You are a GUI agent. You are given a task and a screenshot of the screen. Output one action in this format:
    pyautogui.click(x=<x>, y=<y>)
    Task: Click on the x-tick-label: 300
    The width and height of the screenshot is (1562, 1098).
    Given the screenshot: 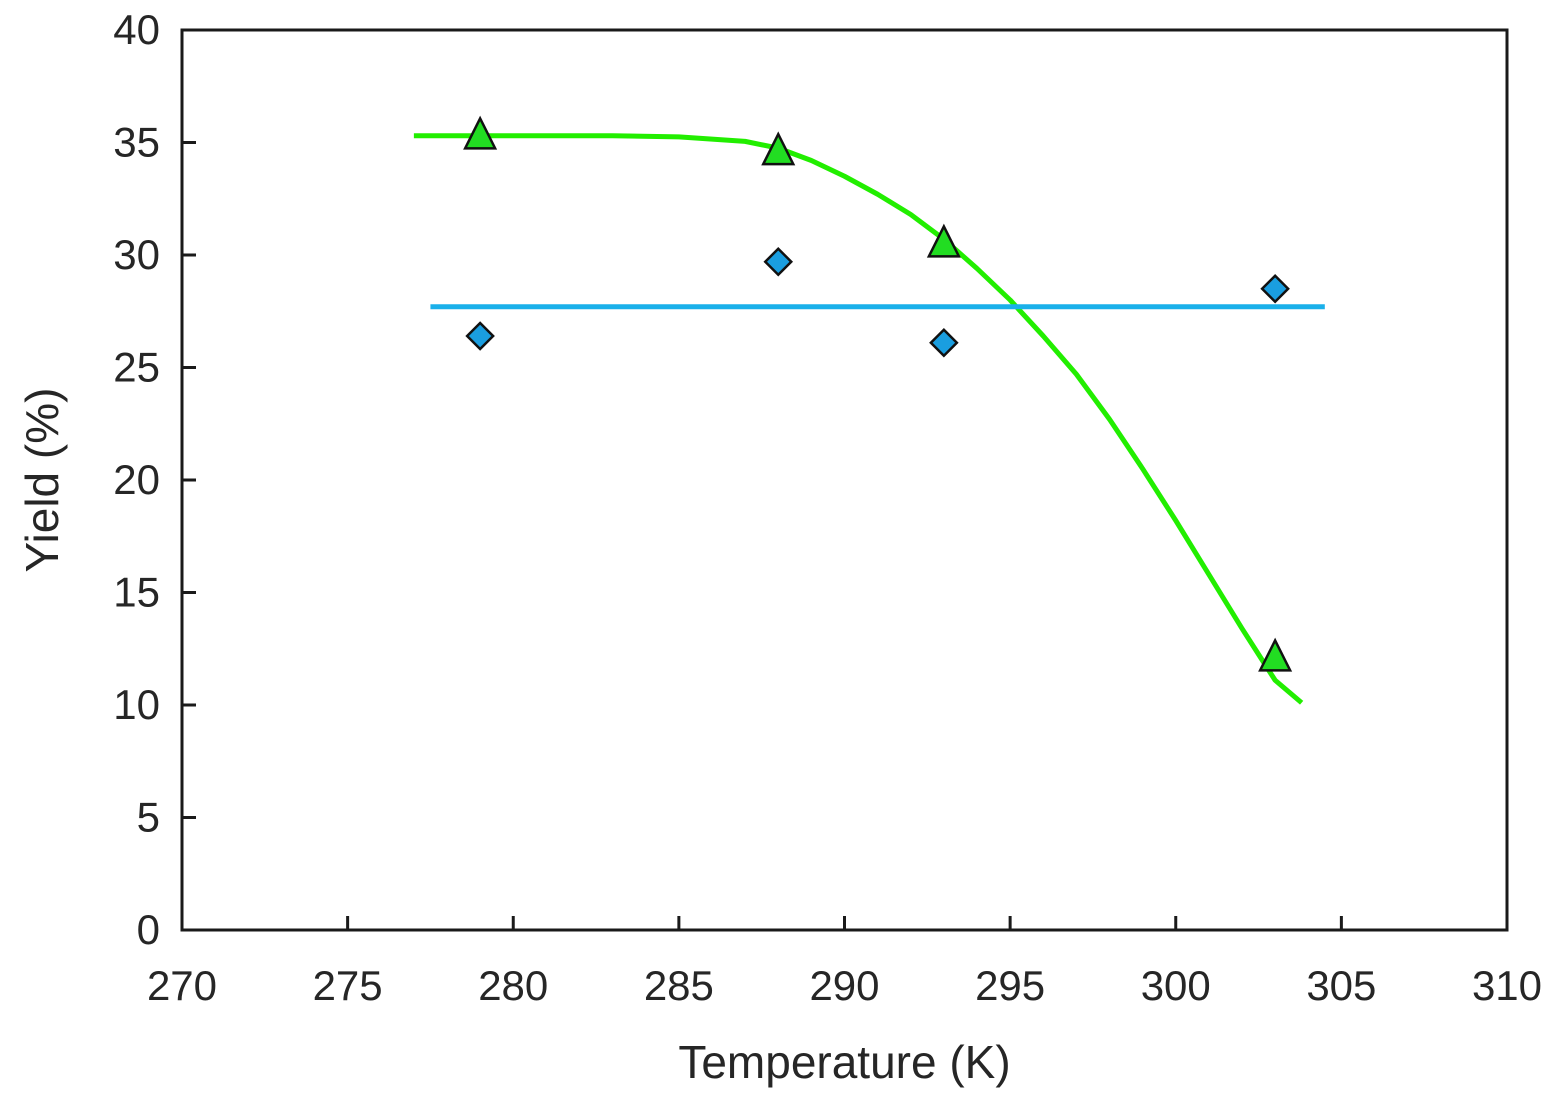 What is the action you would take?
    pyautogui.click(x=1176, y=985)
    